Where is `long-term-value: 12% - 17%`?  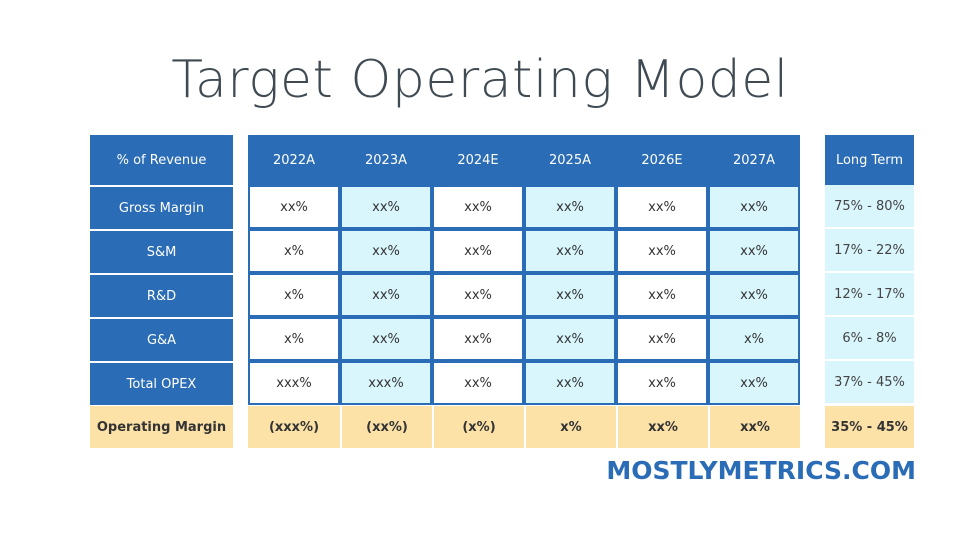
long-term-value: 12% - 17% is located at coordinates (869, 295).